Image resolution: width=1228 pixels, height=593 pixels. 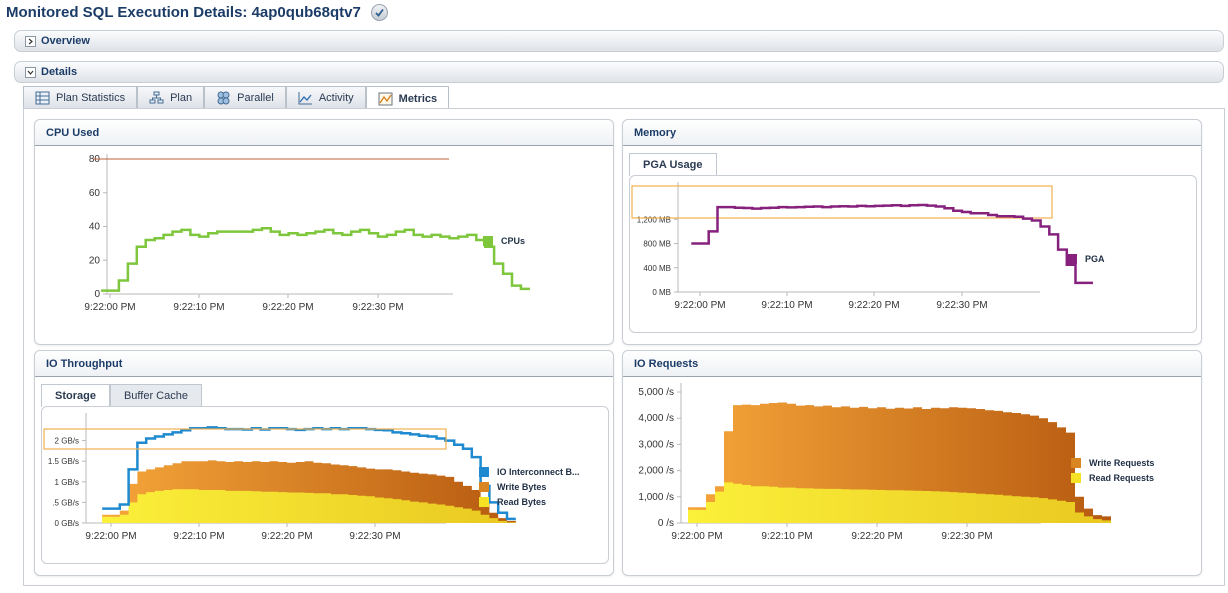 I want to click on tab-label: Plan Statistics, so click(x=91, y=98).